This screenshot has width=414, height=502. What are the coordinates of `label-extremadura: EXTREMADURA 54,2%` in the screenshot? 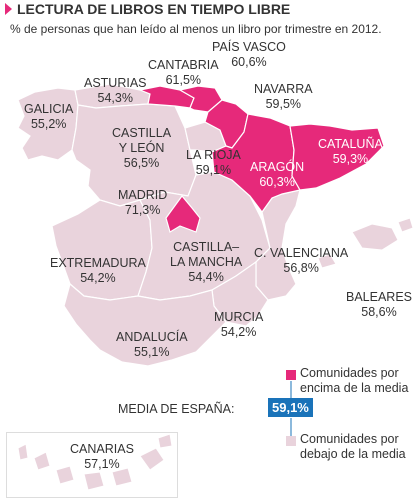 It's located at (98, 270).